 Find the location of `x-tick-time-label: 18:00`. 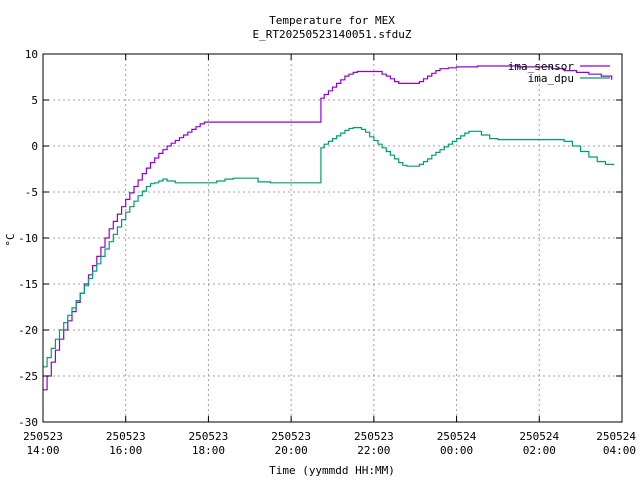

x-tick-time-label: 18:00 is located at coordinates (208, 450).